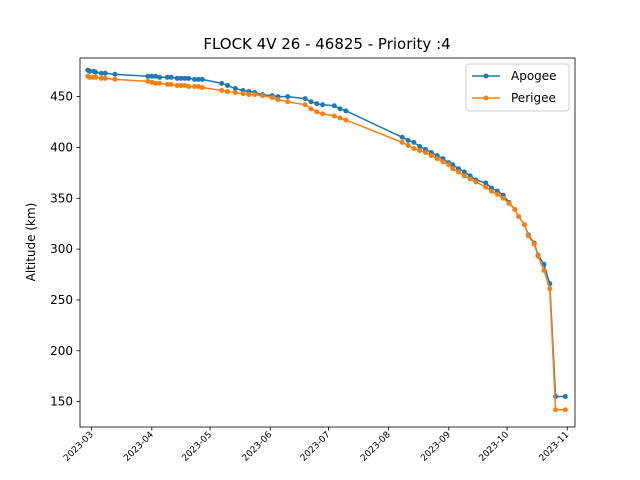 Image resolution: width=640 pixels, height=480 pixels. Describe the element at coordinates (555, 447) in the screenshot. I see `x-tick-label: 2023-11` at that location.